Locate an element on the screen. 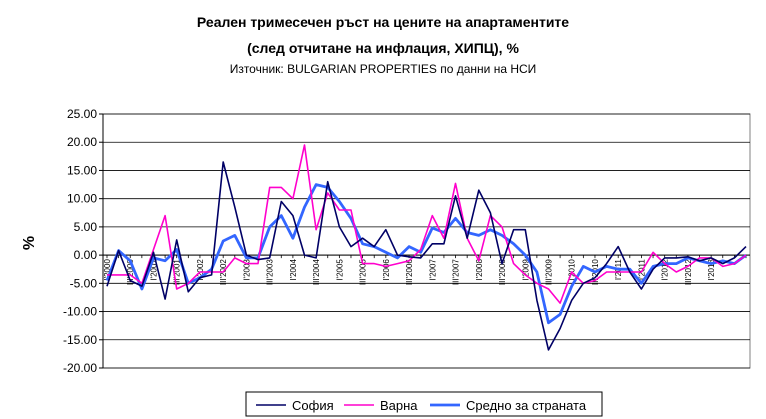  x-tick-label: I'2013 is located at coordinates (711, 270).